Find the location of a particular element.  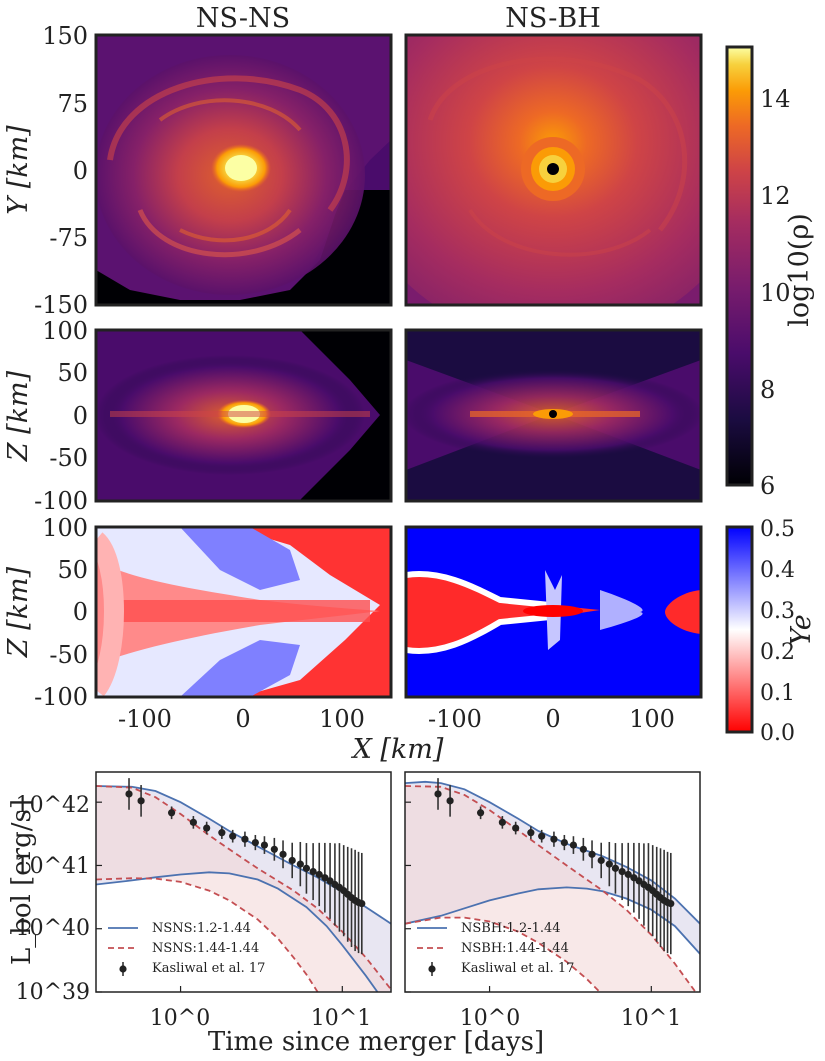

ytick-top-75: 75 is located at coordinates (72, 104).